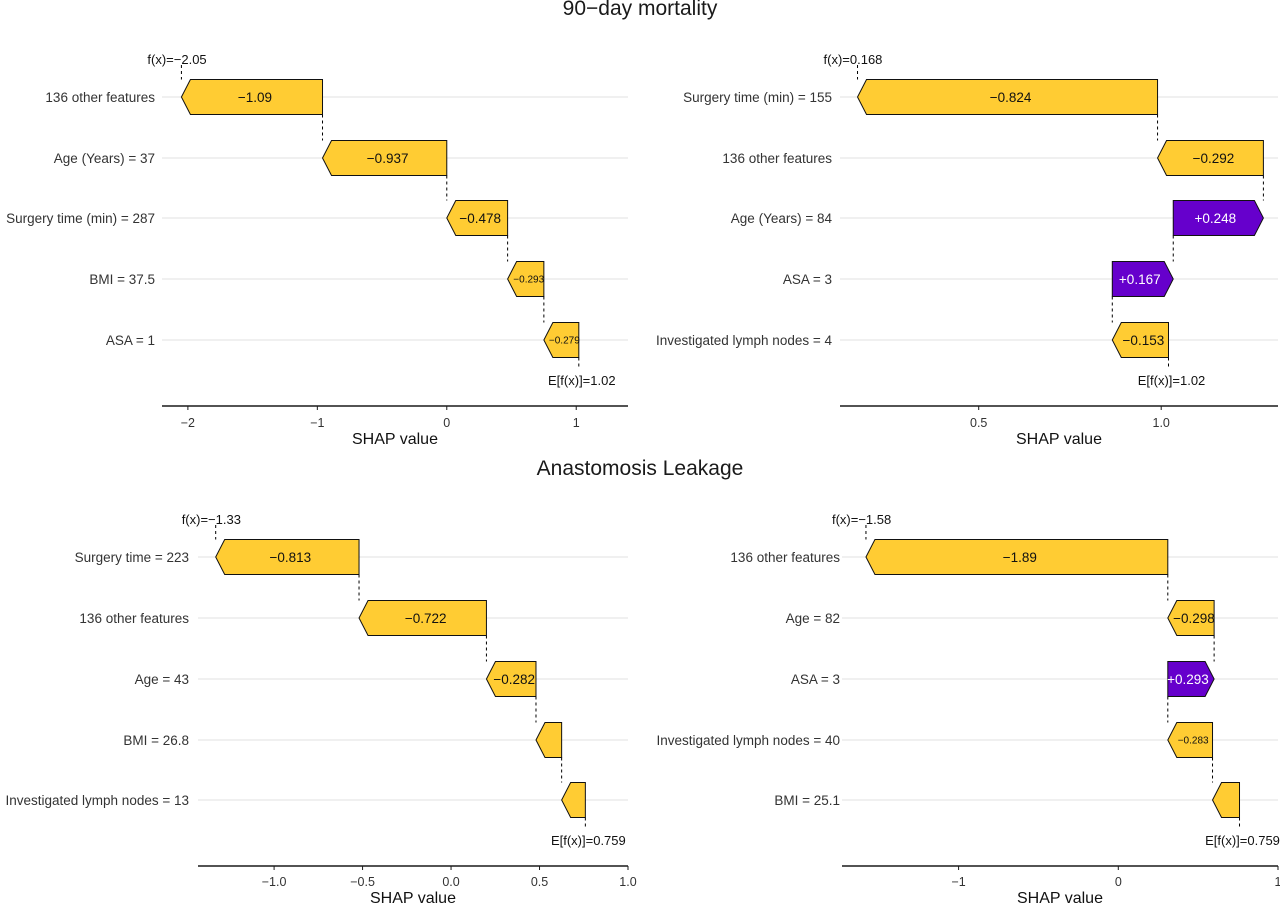 Image resolution: width=1280 pixels, height=906 pixels. I want to click on bar-value-label: −0.283, so click(1193, 741).